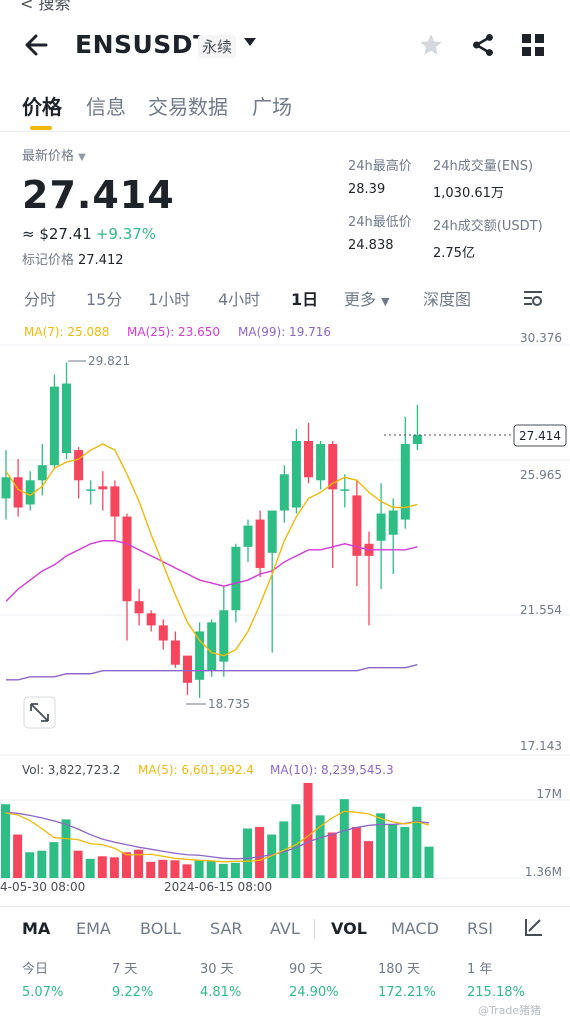 This screenshot has height=1024, width=570. What do you see at coordinates (218, 887) in the screenshot?
I see `x-tick-label: 2024-06-15 08:00` at bounding box center [218, 887].